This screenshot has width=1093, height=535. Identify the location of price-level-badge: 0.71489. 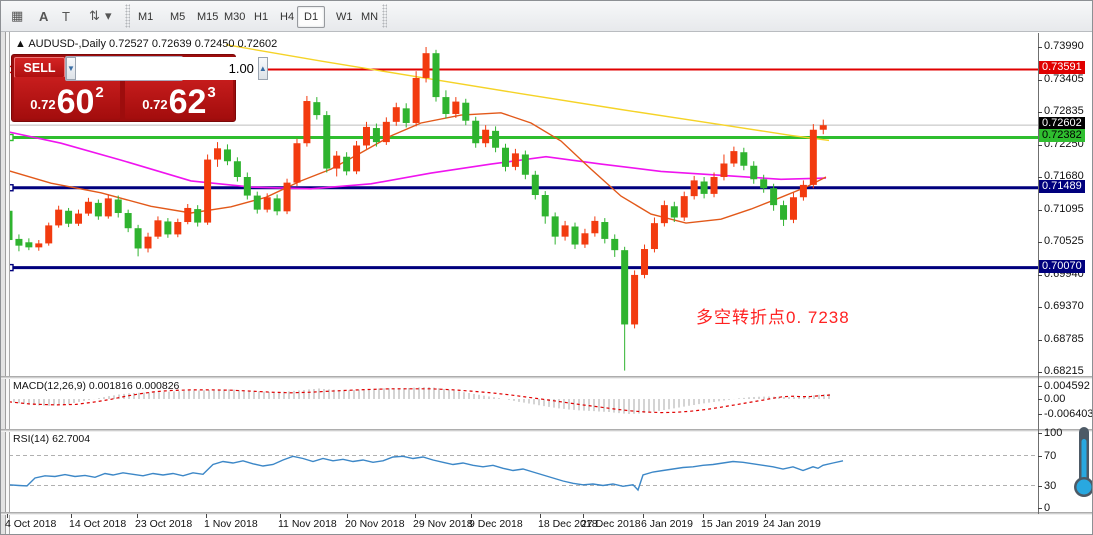
(1062, 186).